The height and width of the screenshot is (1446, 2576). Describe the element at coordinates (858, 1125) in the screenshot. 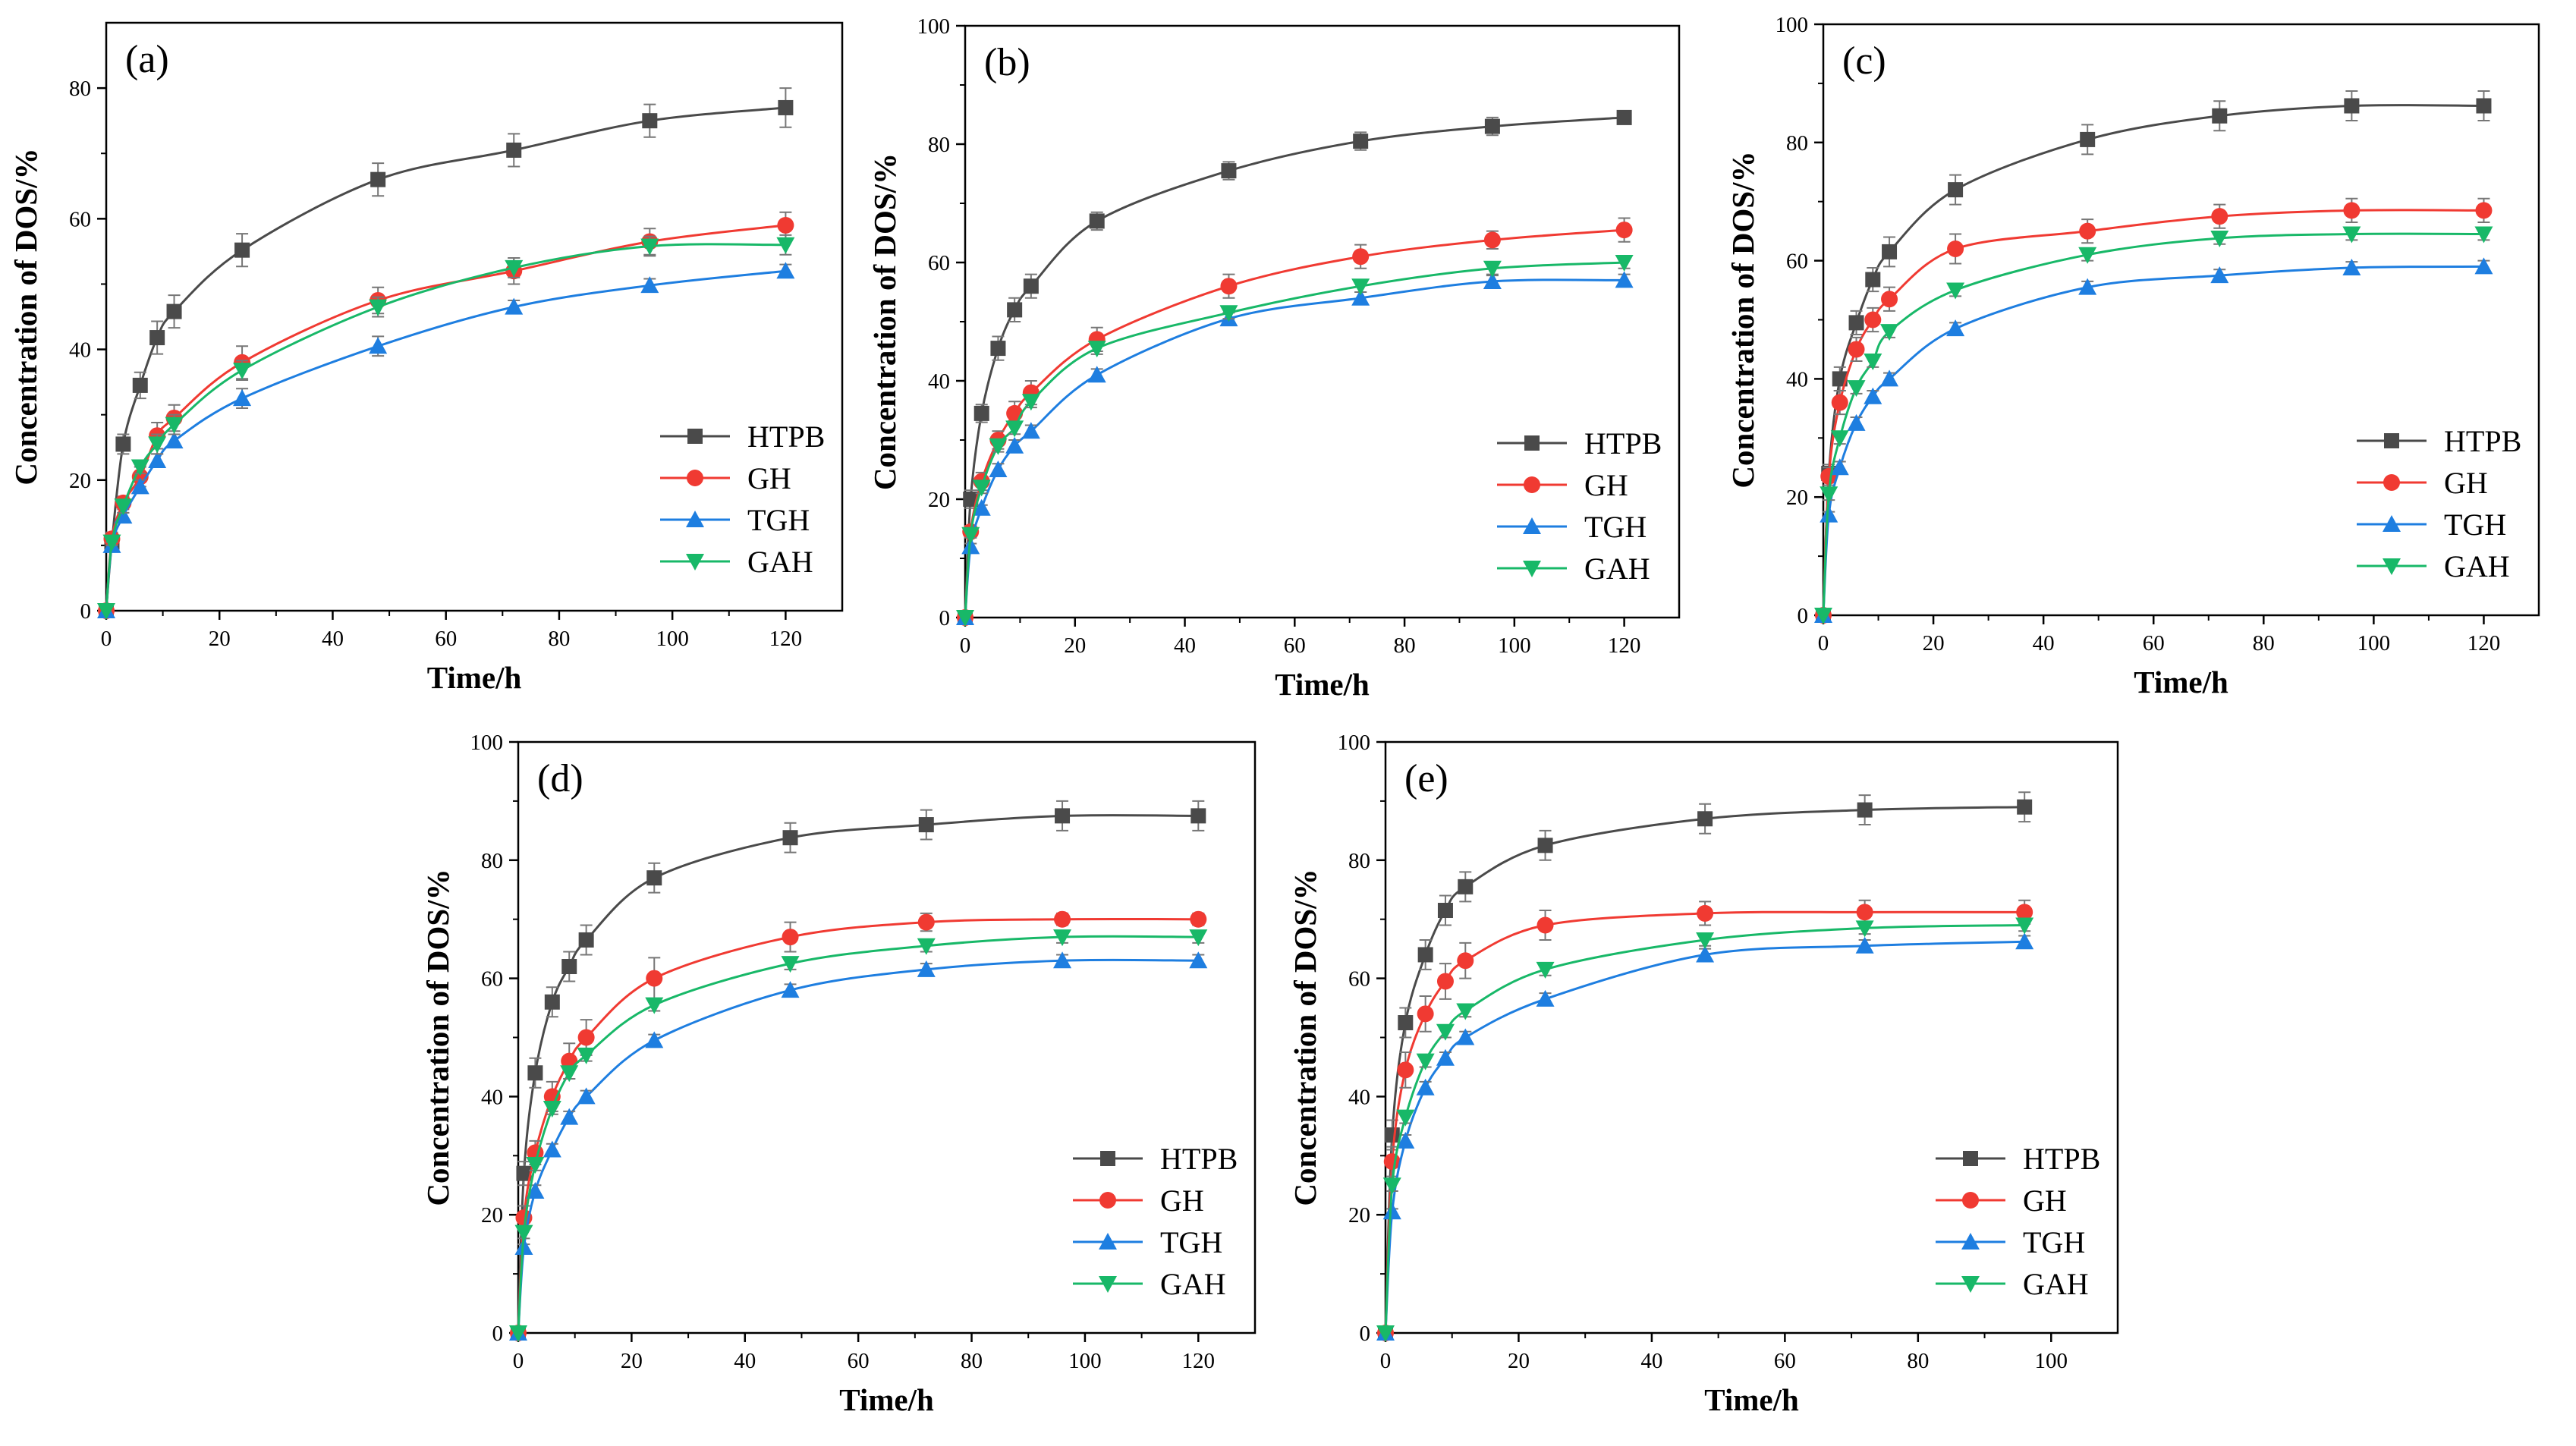

I see `series-gh` at that location.